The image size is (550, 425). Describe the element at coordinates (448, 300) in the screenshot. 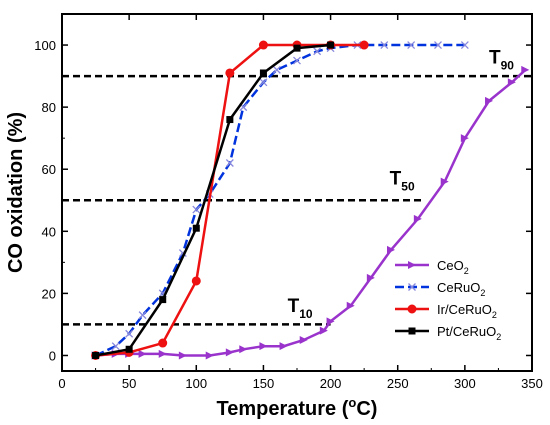

I see `legend: CeO2 CeRuO2 Ir/CeRuO2 Pt/CeRuO2` at that location.